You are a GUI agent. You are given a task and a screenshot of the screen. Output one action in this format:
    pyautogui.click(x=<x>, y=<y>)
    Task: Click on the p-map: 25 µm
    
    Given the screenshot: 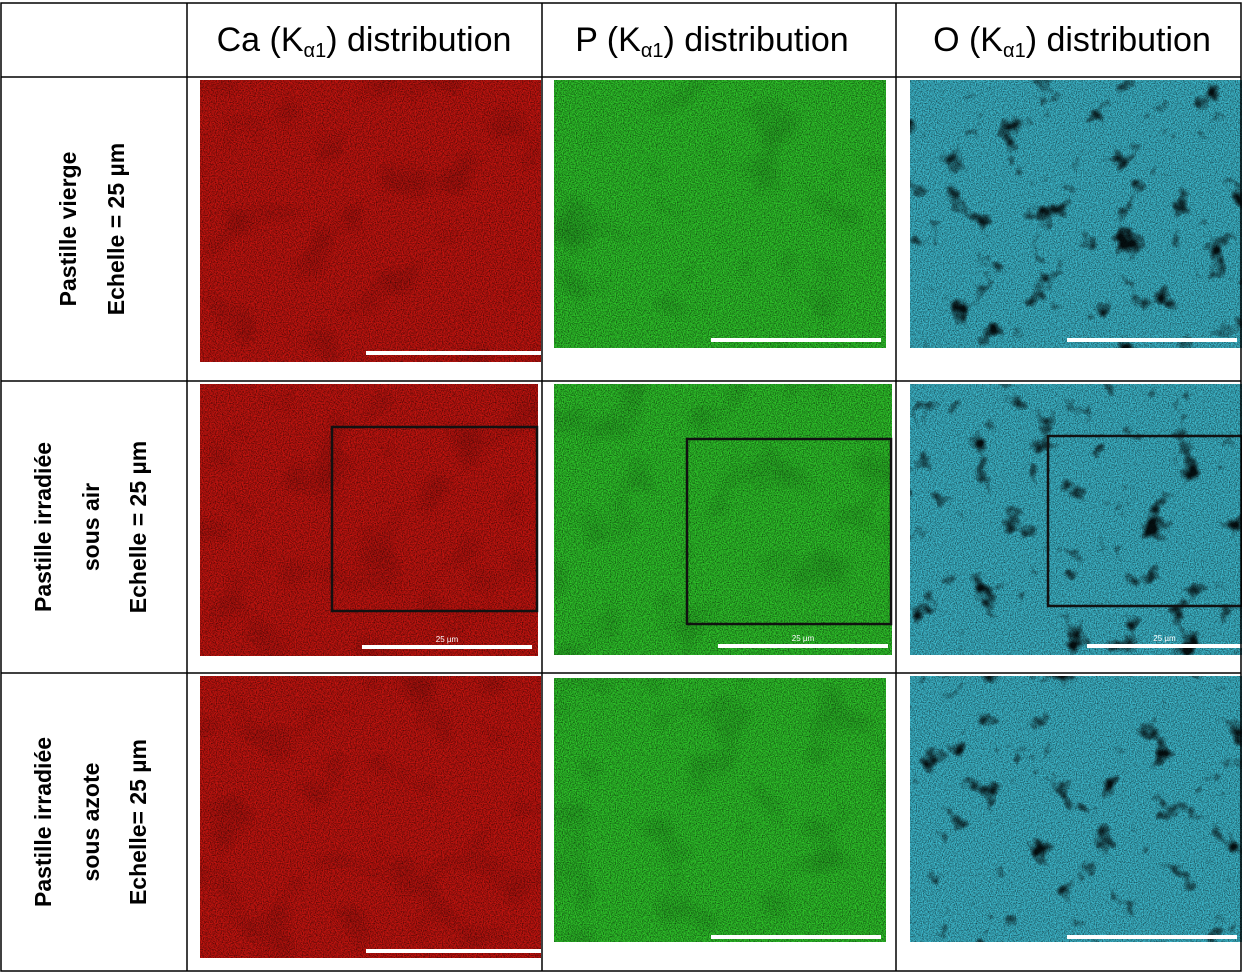 What is the action you would take?
    pyautogui.click(x=723, y=519)
    